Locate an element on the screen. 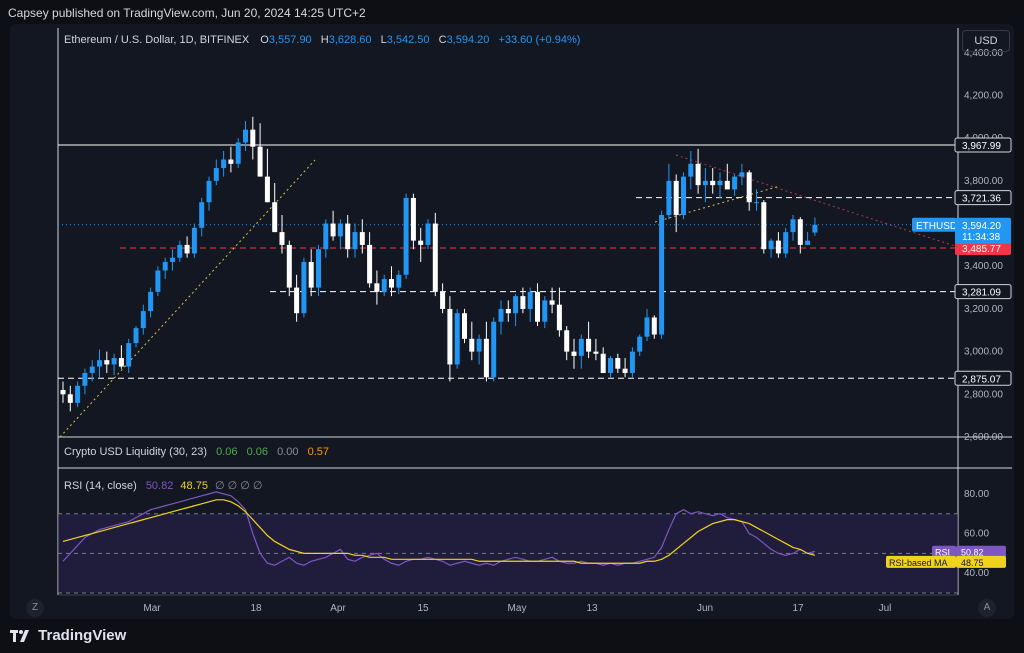 Image resolution: width=1024 pixels, height=653 pixels. time-axis-tick: 17 is located at coordinates (798, 608).